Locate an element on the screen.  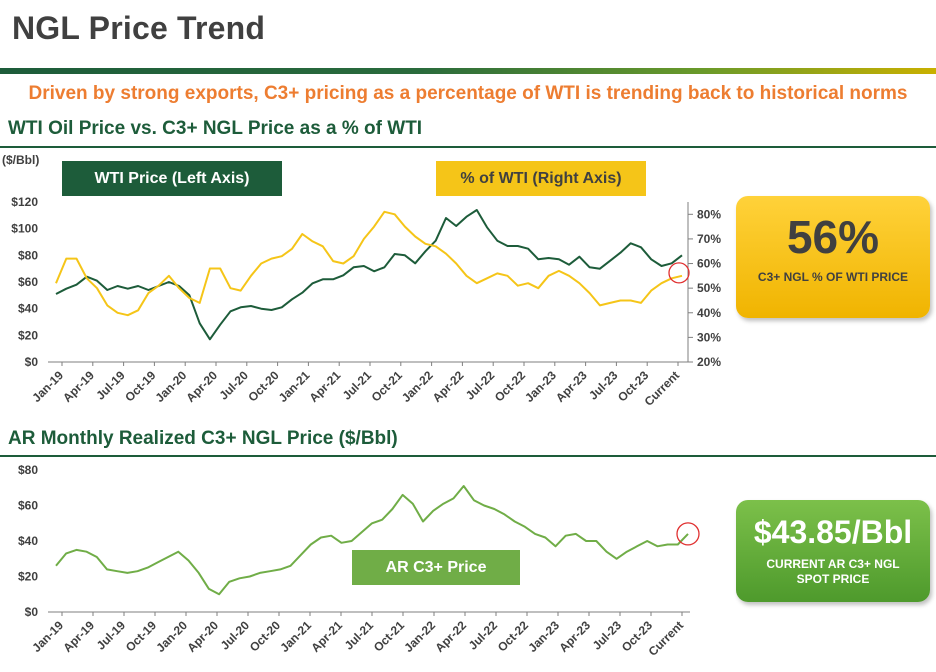
legend-pct-label: % of WTI (Right Axis) is located at coordinates (541, 178).